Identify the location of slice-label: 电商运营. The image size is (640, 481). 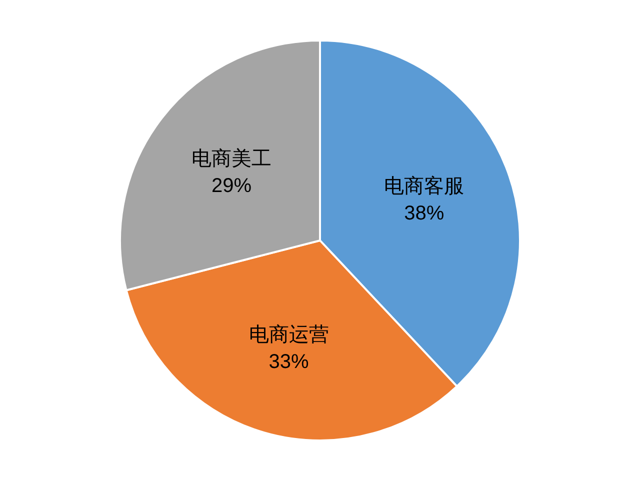
(288, 335).